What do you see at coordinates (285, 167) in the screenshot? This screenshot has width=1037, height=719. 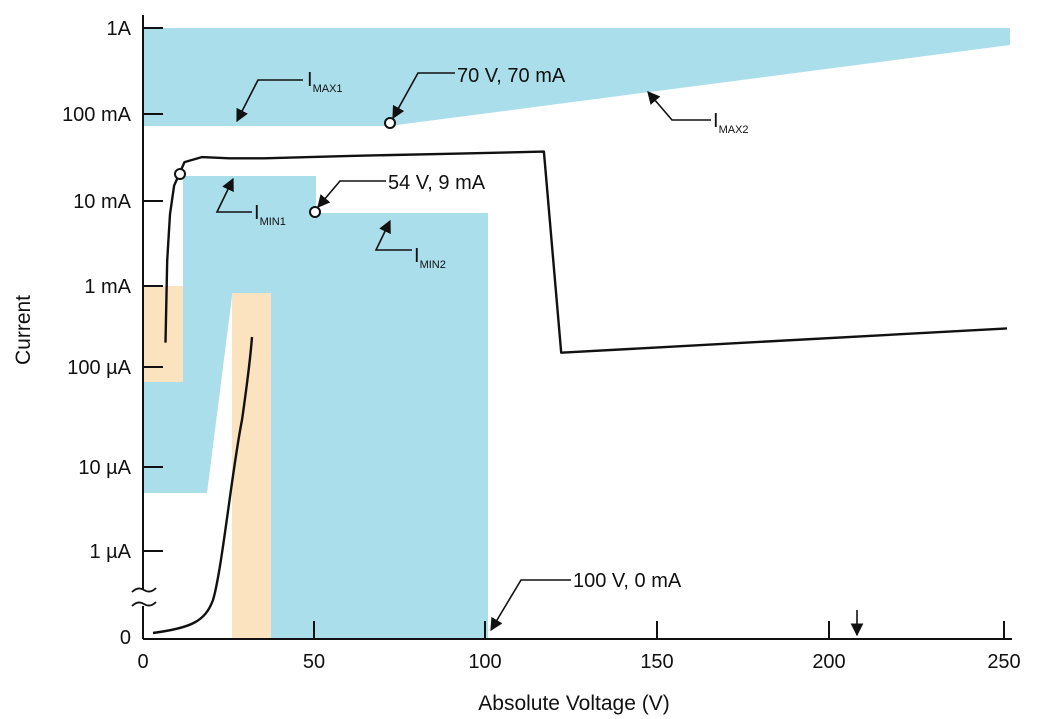 I see `markers` at bounding box center [285, 167].